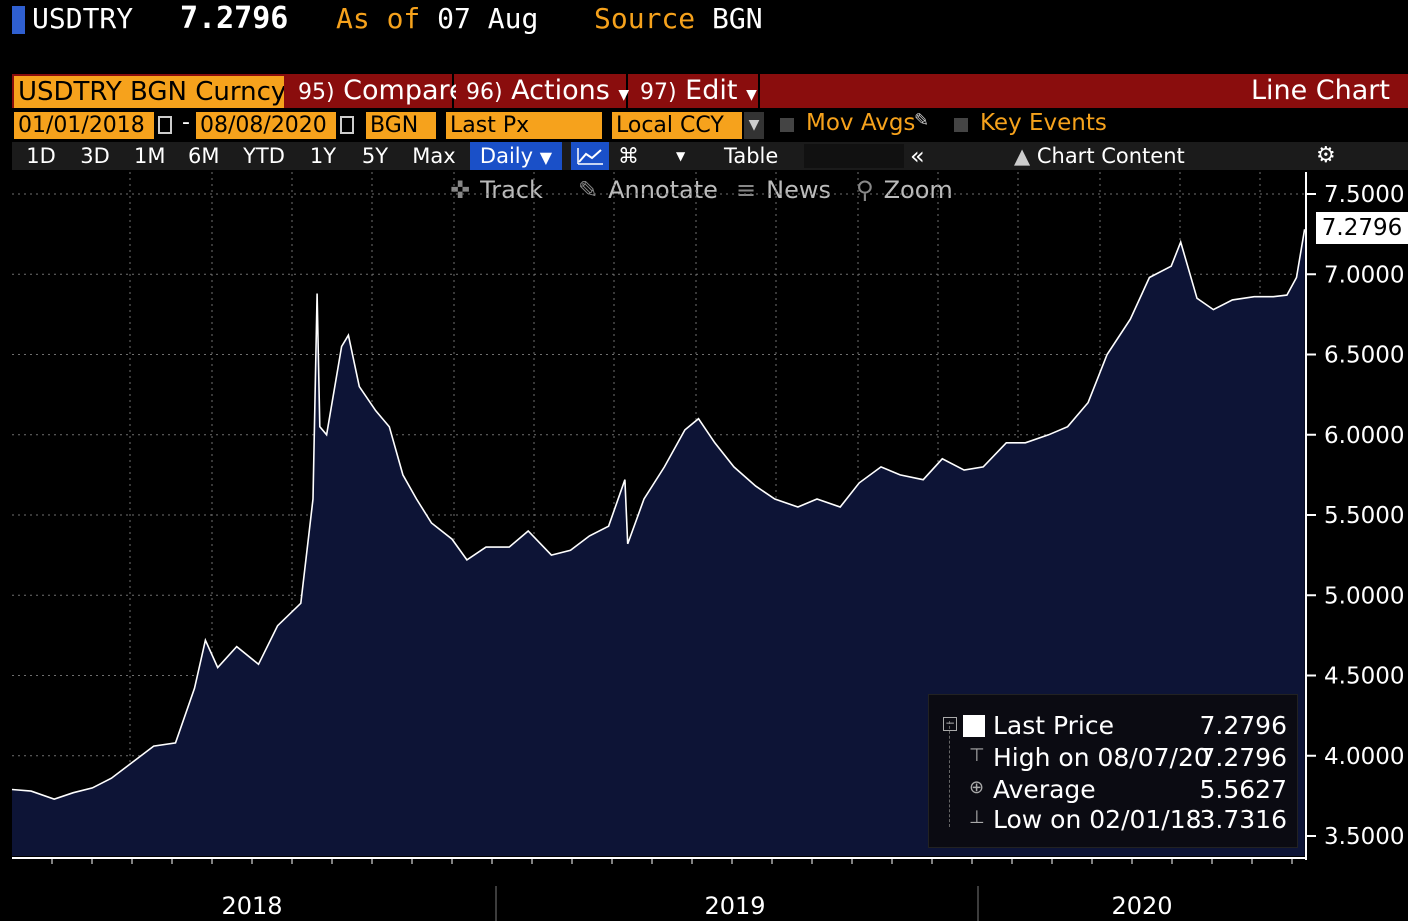 This screenshot has height=921, width=1408. What do you see at coordinates (1044, 789) in the screenshot?
I see `legend-average-label: Average` at bounding box center [1044, 789].